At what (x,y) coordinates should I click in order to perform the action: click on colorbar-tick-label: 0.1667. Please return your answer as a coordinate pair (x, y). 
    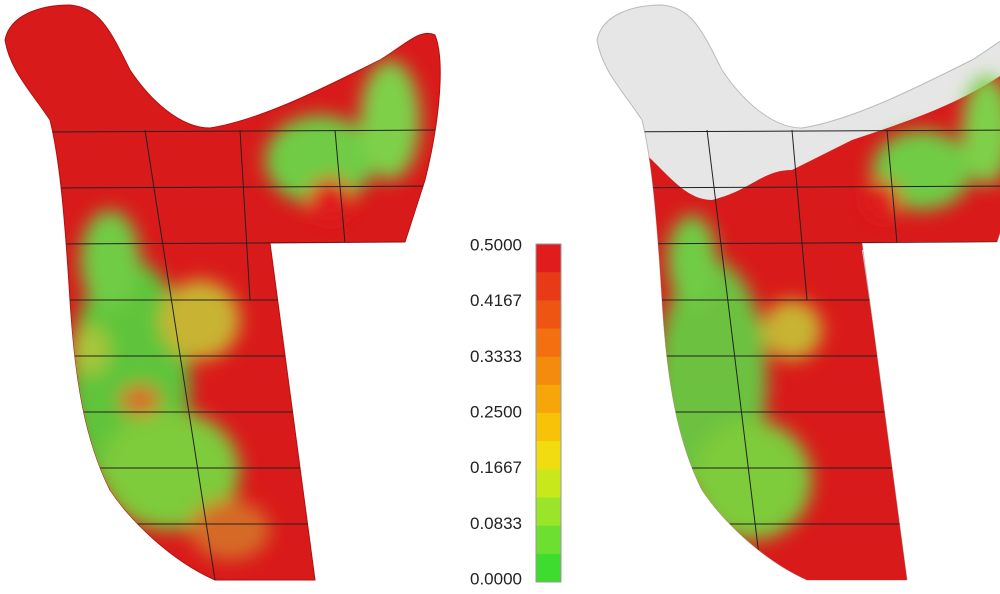
    Looking at the image, I should click on (496, 467).